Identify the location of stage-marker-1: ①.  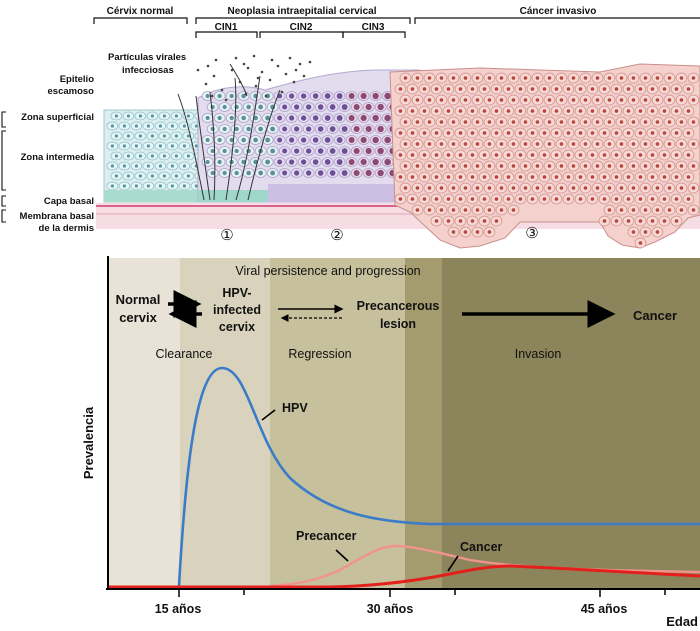
(226, 235).